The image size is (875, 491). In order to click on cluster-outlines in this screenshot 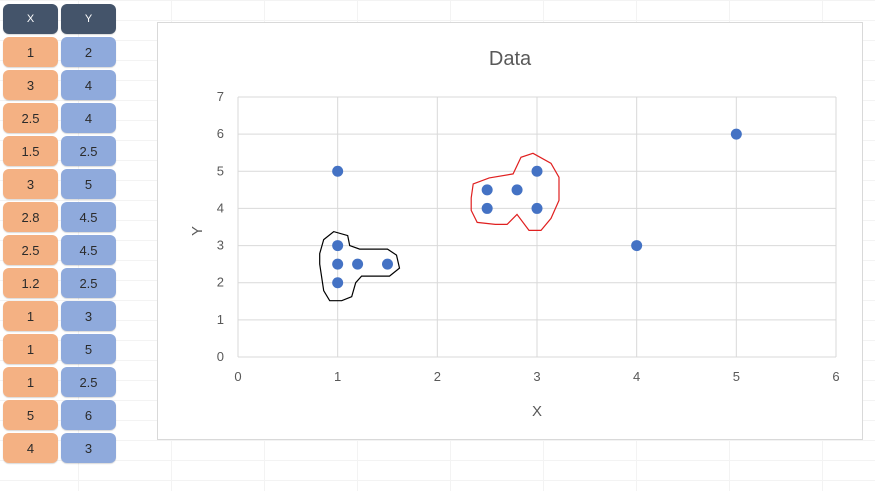, I will do `click(439, 227)`.